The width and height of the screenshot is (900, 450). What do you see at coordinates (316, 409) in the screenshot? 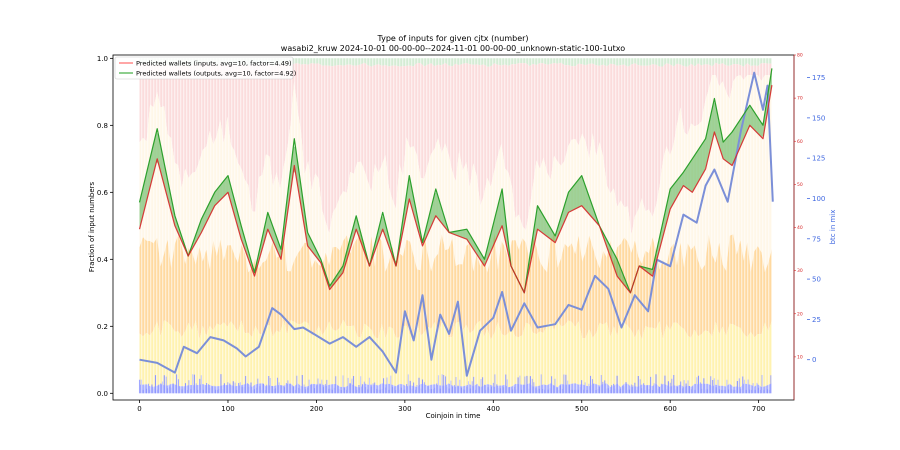
I see `x-tick-label-2: 200` at bounding box center [316, 409].